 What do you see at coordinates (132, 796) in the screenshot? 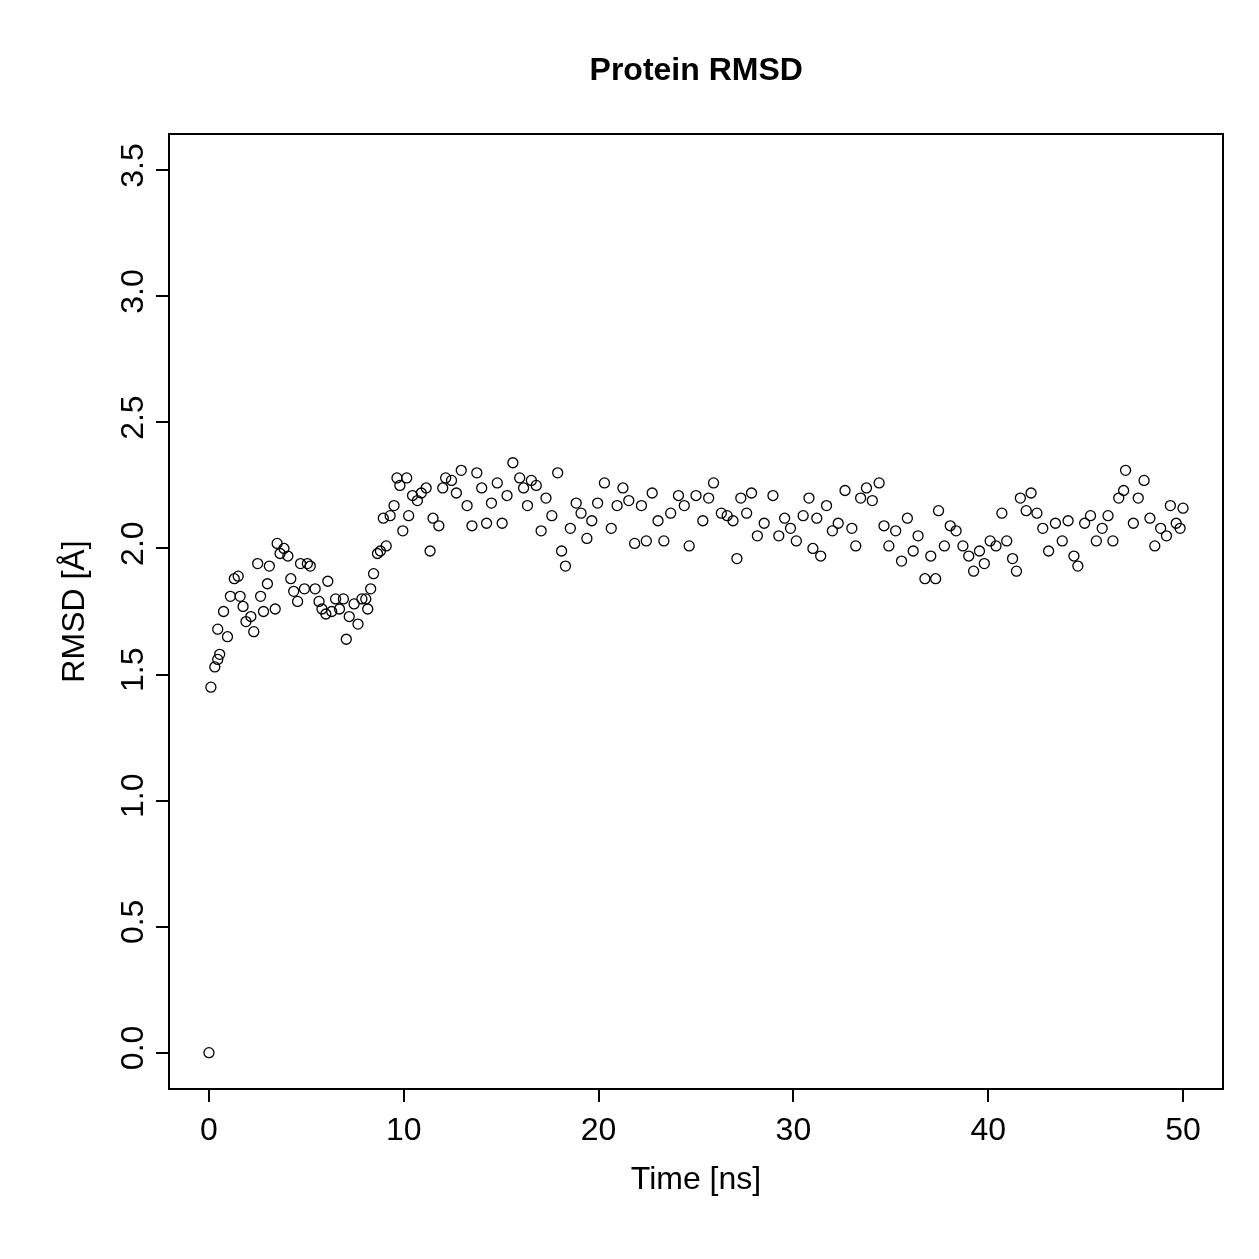
I see `y-tick-label: 1.0` at bounding box center [132, 796].